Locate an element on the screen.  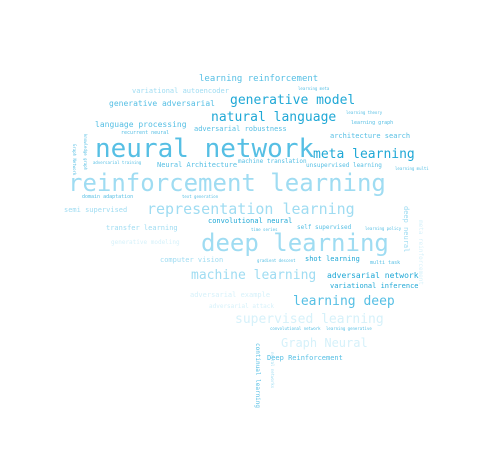
word-unsupervised-learning: unsupervised learning is located at coordinates (344, 165).